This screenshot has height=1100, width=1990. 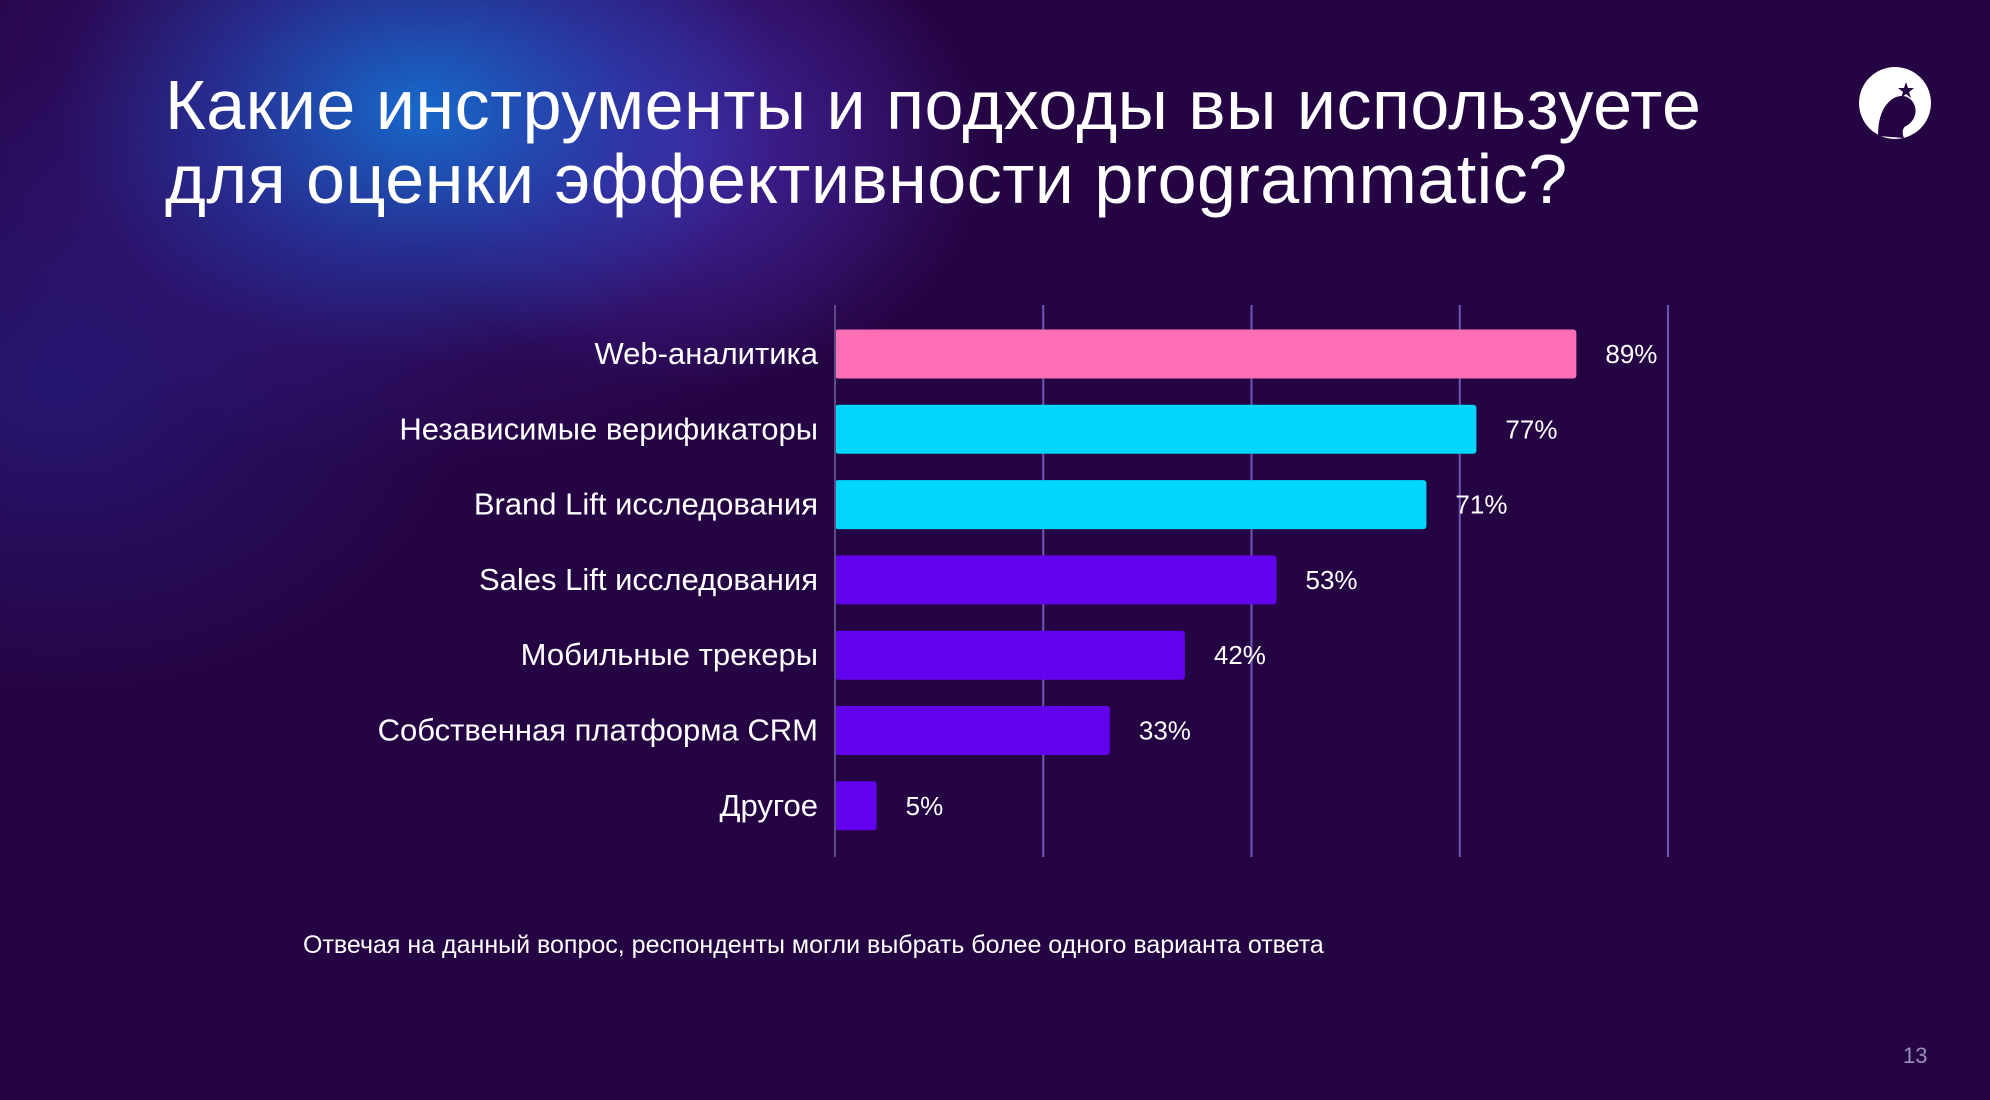 I want to click on category-label-4: Sales Lift исследования, so click(x=648, y=579).